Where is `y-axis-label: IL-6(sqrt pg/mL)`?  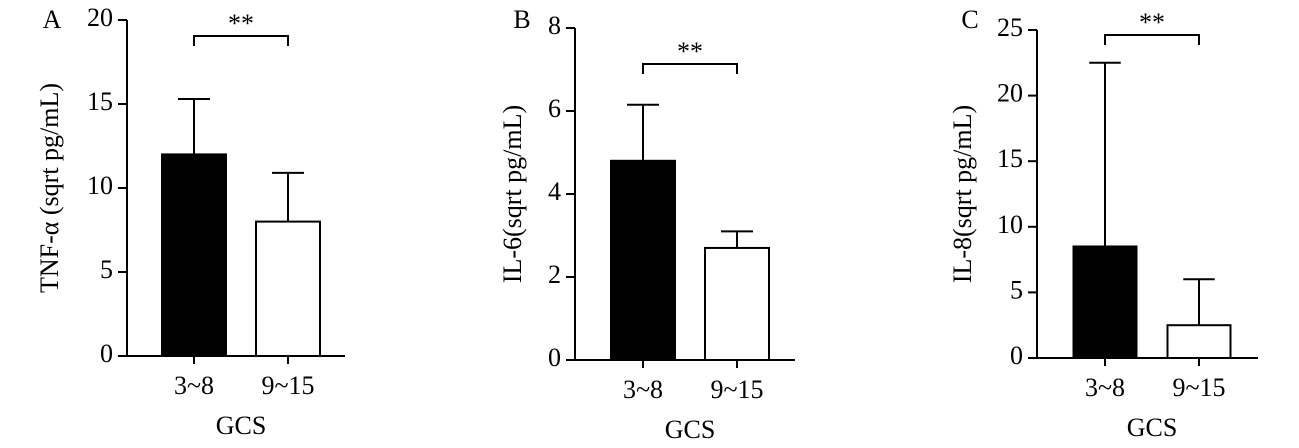
y-axis-label: IL-6(sqrt pg/mL) is located at coordinates (512, 194).